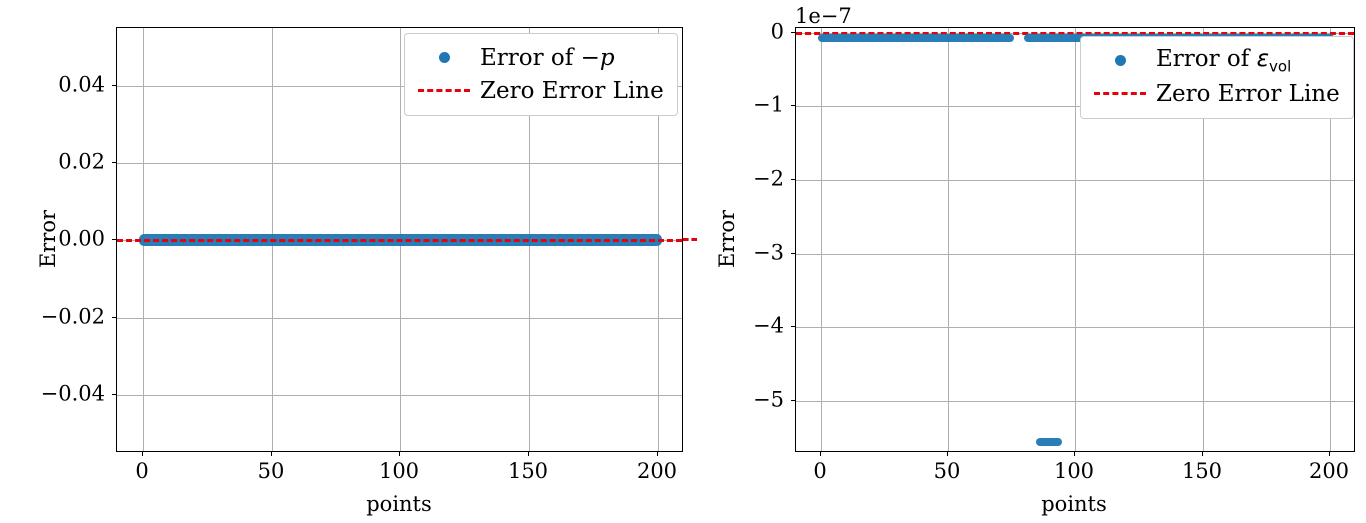  I want to click on y-axis-offset-text: 1e−7, so click(823, 16).